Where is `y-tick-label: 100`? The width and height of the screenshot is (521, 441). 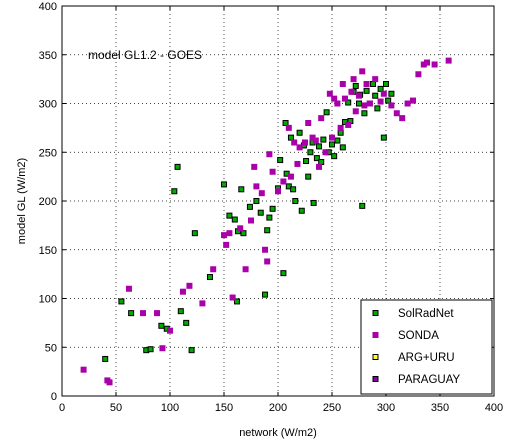
y-tick-label: 100 is located at coordinates (48, 300).